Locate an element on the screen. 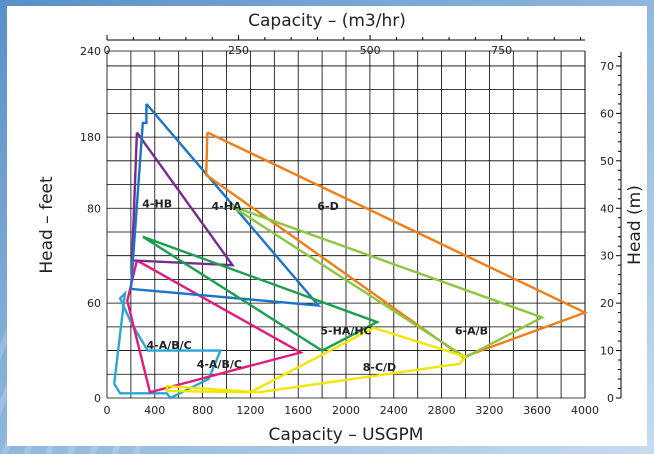 The height and width of the screenshot is (454, 654). x-axis-tick-label: 4000 is located at coordinates (585, 410).